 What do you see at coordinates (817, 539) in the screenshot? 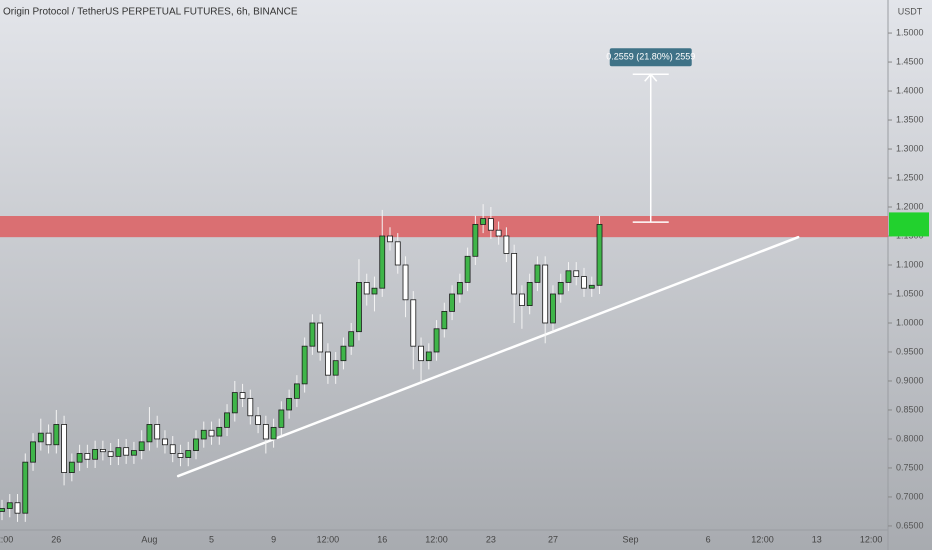
I see `x-tick-label: 13` at bounding box center [817, 539].